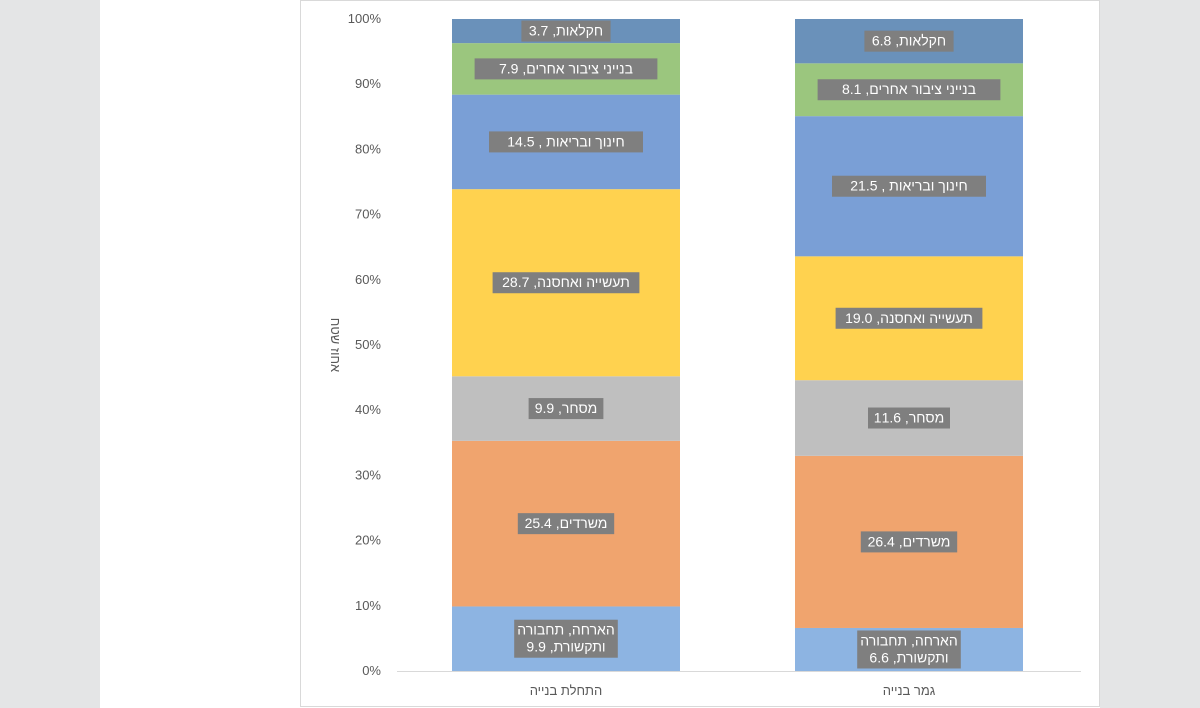  I want to click on y-tick-label: 90%, so click(368, 83).